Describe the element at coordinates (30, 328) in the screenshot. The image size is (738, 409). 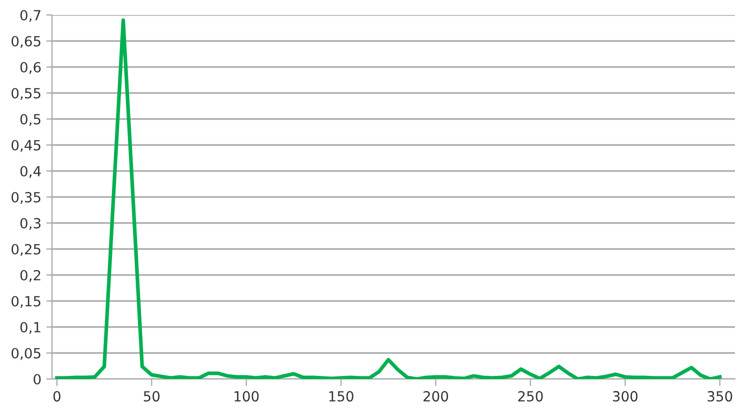
I see `y-tick-label: 0,1` at that location.